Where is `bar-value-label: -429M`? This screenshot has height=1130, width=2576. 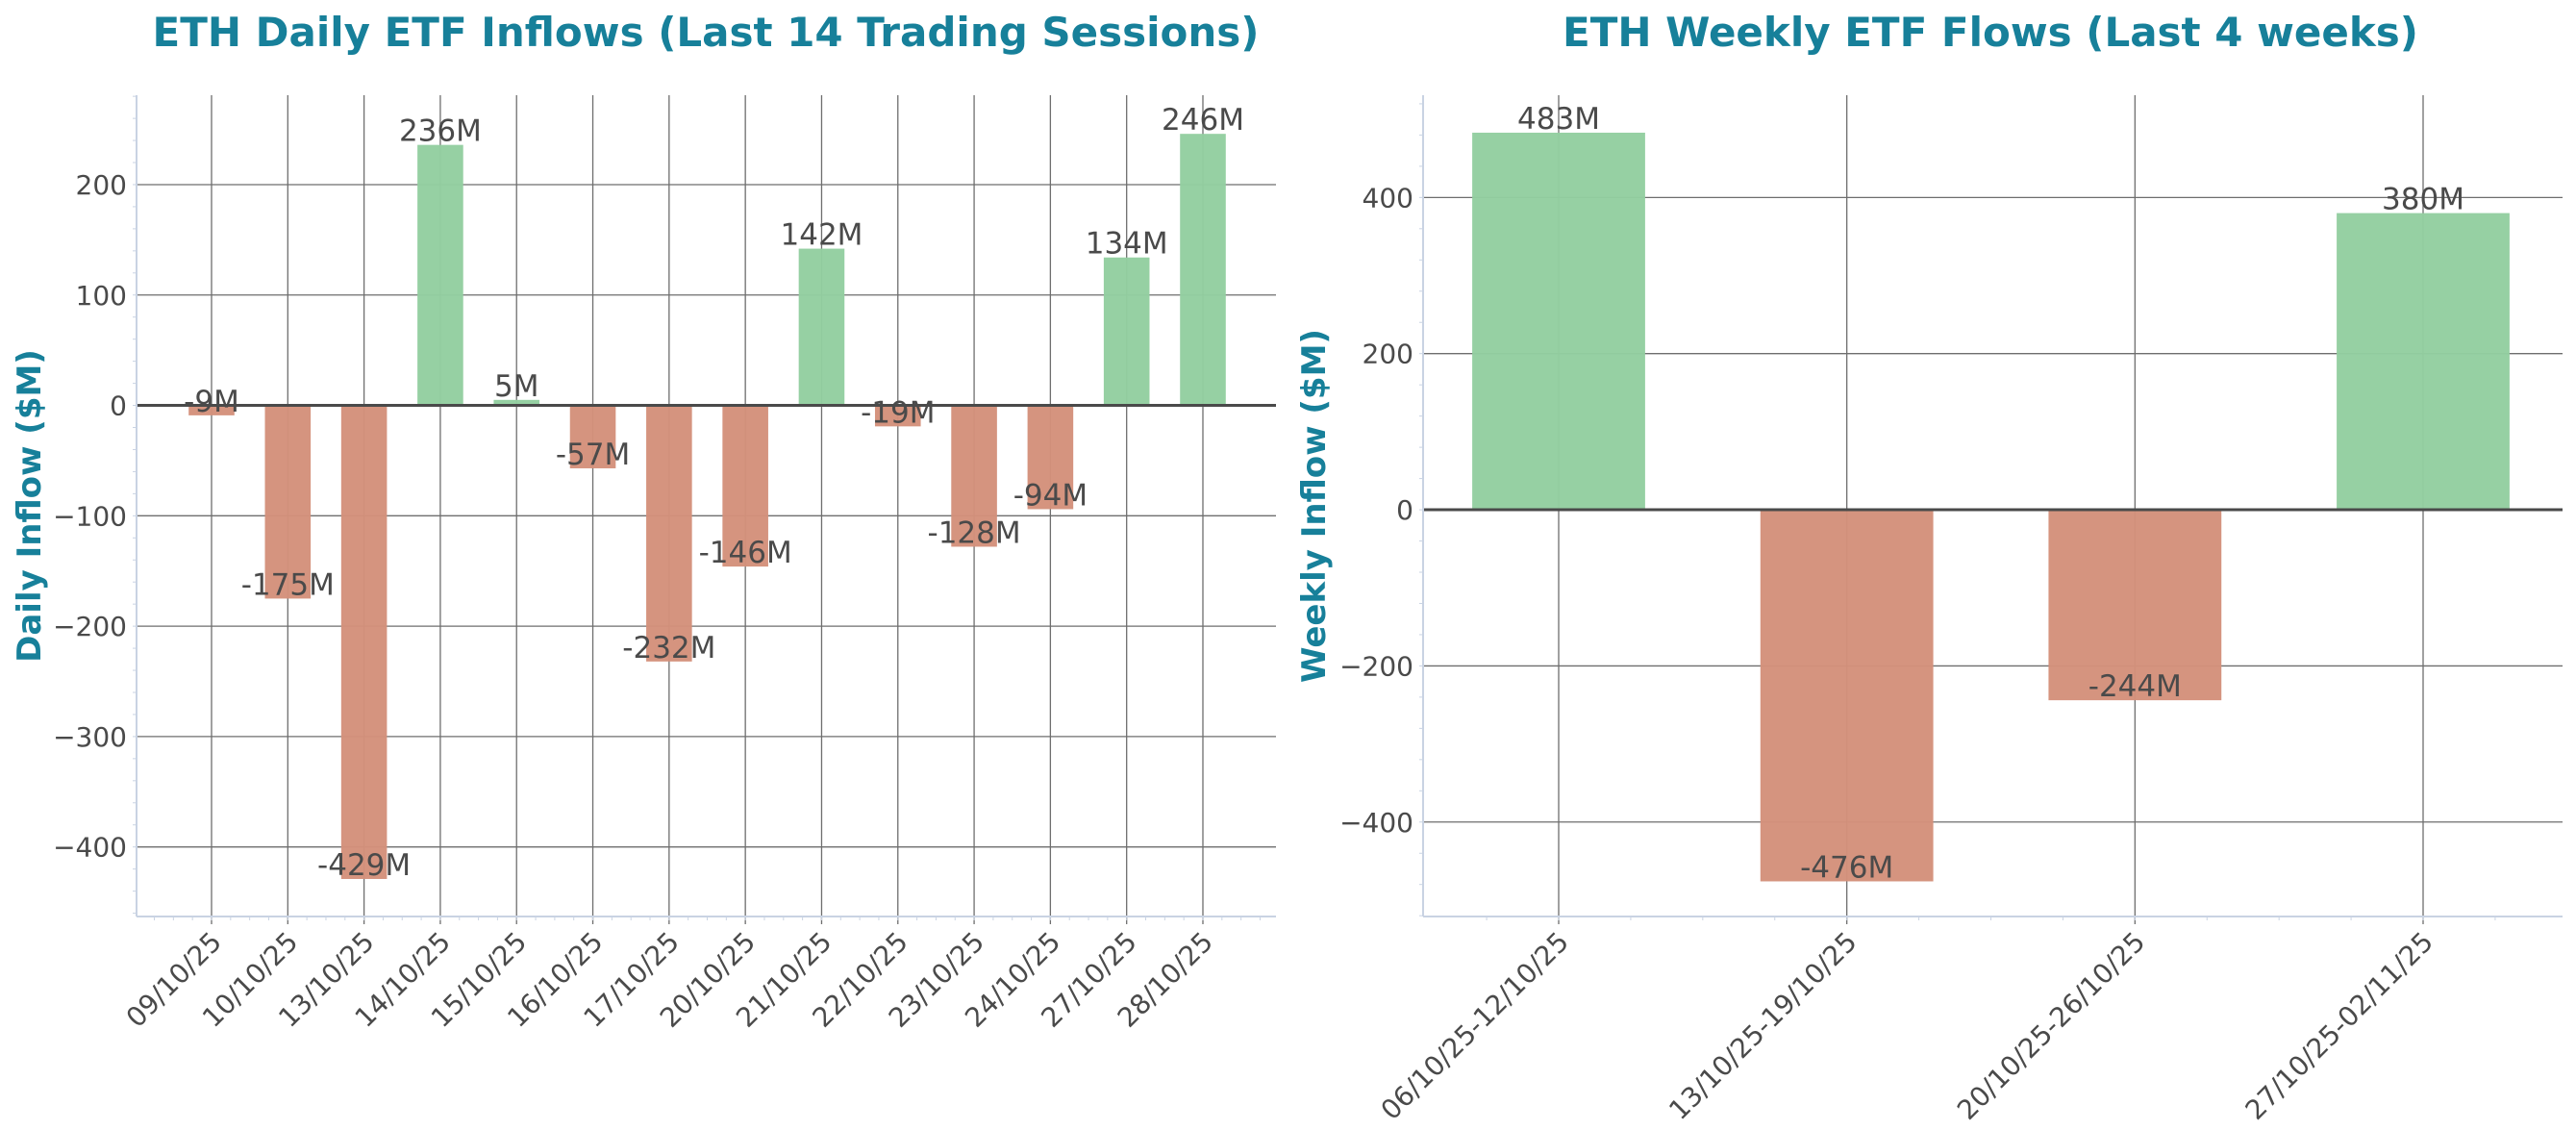 bar-value-label: -429M is located at coordinates (364, 865).